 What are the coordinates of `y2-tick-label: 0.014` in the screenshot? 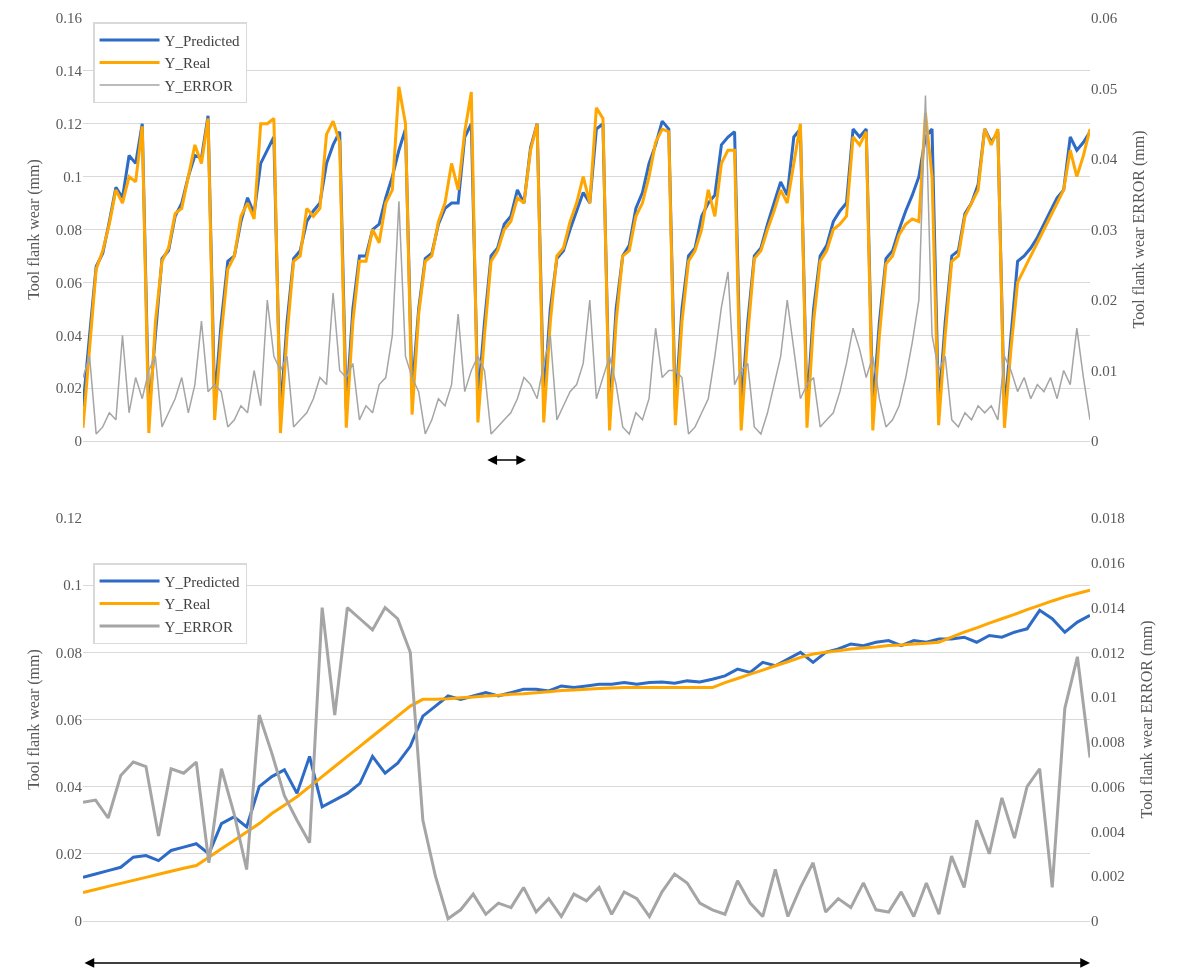 It's located at (1108, 607).